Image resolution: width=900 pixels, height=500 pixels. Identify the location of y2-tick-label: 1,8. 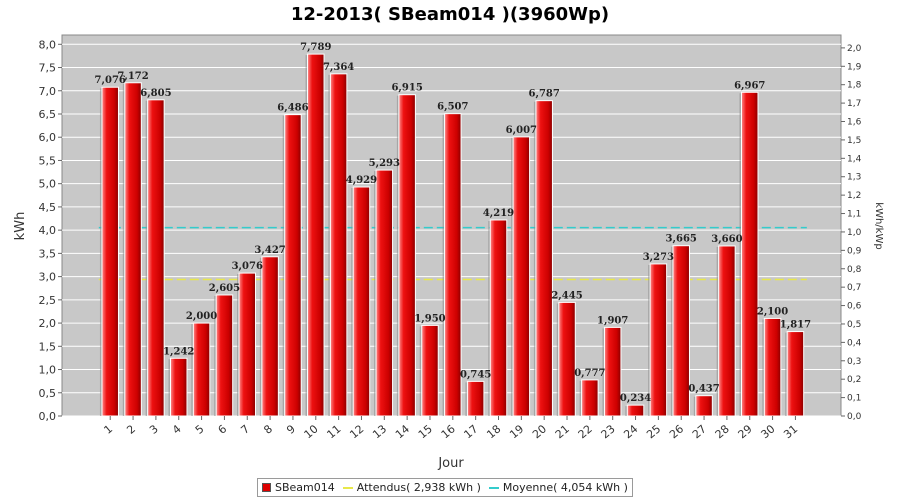
(854, 86).